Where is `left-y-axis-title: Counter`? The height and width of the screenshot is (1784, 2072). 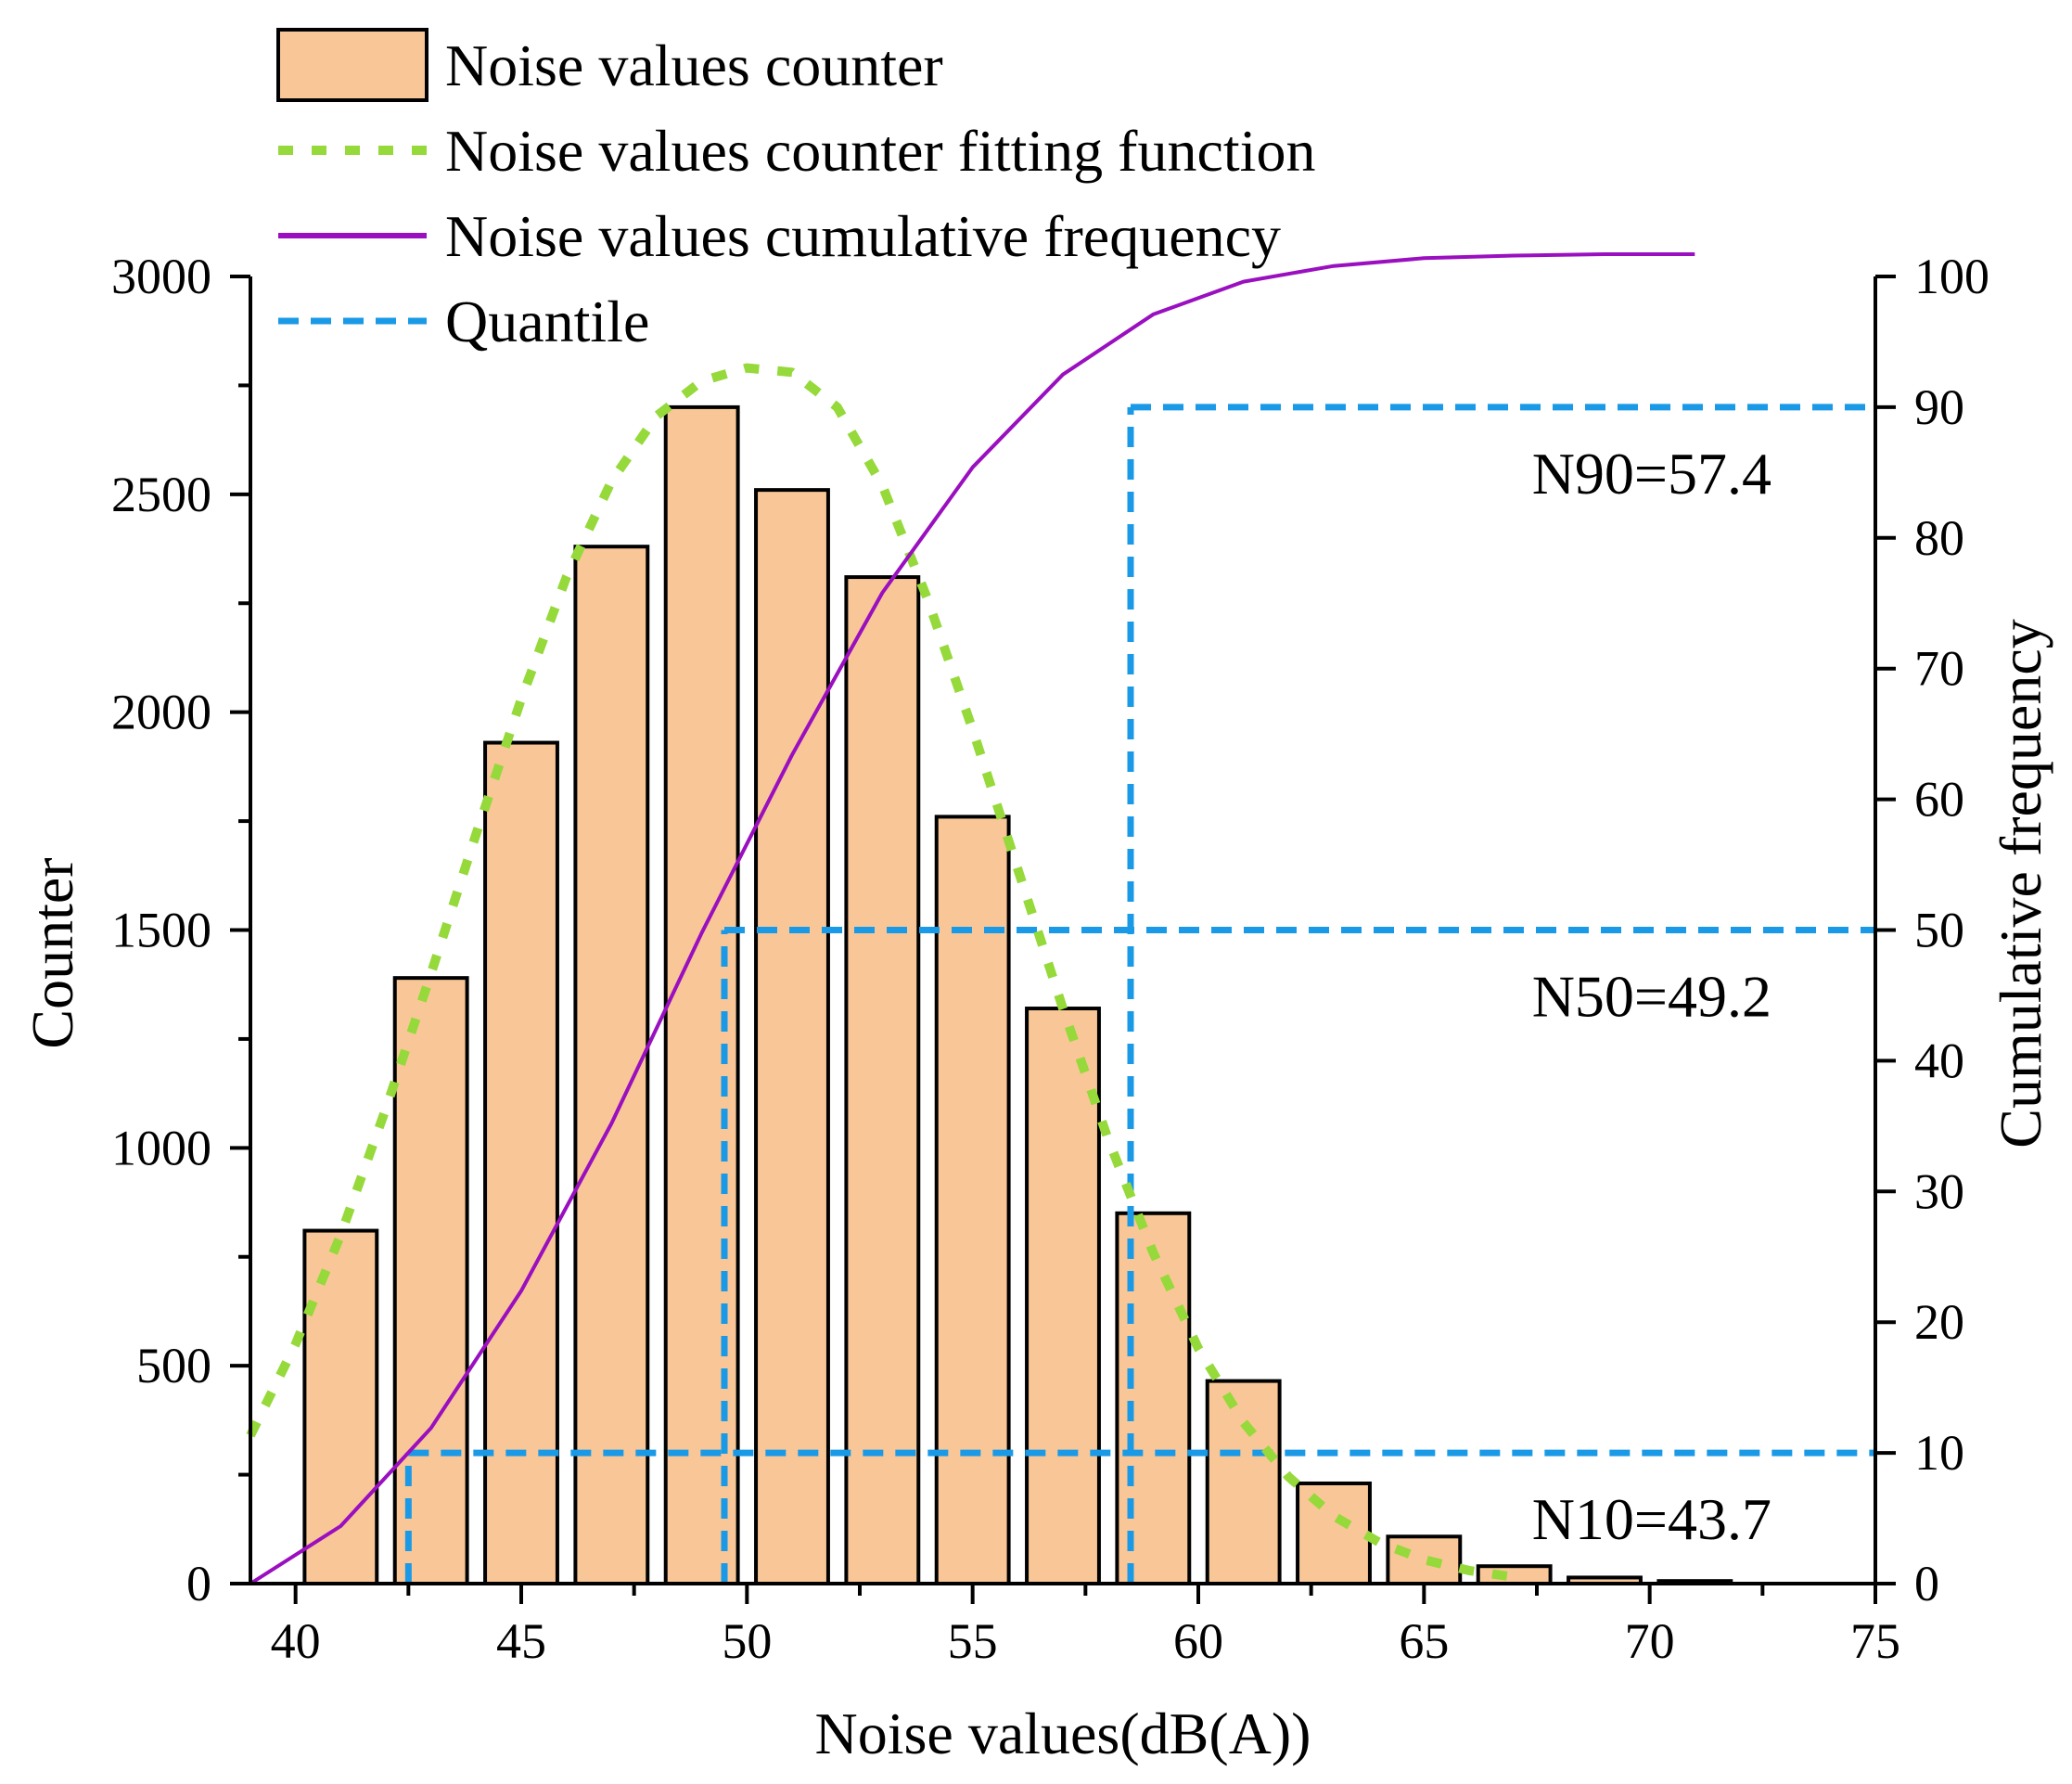 left-y-axis-title: Counter is located at coordinates (52, 953).